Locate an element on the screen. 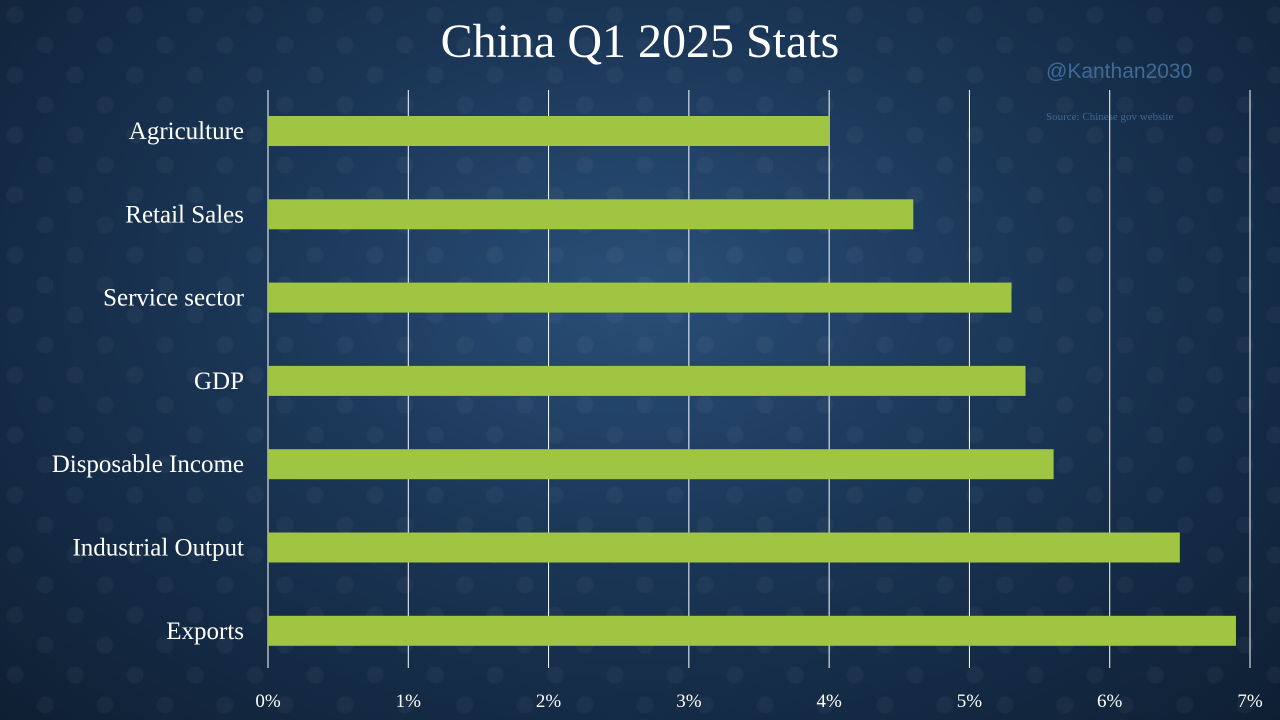 This screenshot has width=1280, height=720. x-tick-label: 0% is located at coordinates (268, 701).